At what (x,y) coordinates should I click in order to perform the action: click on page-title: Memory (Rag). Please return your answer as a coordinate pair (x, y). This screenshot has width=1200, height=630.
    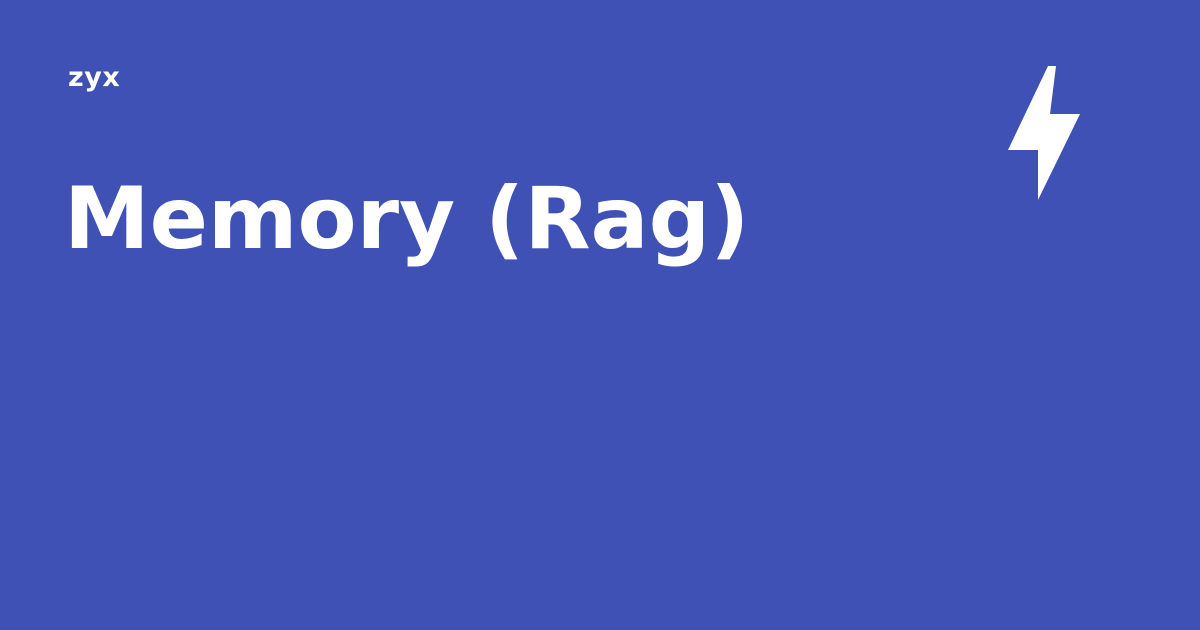
    Looking at the image, I should click on (407, 219).